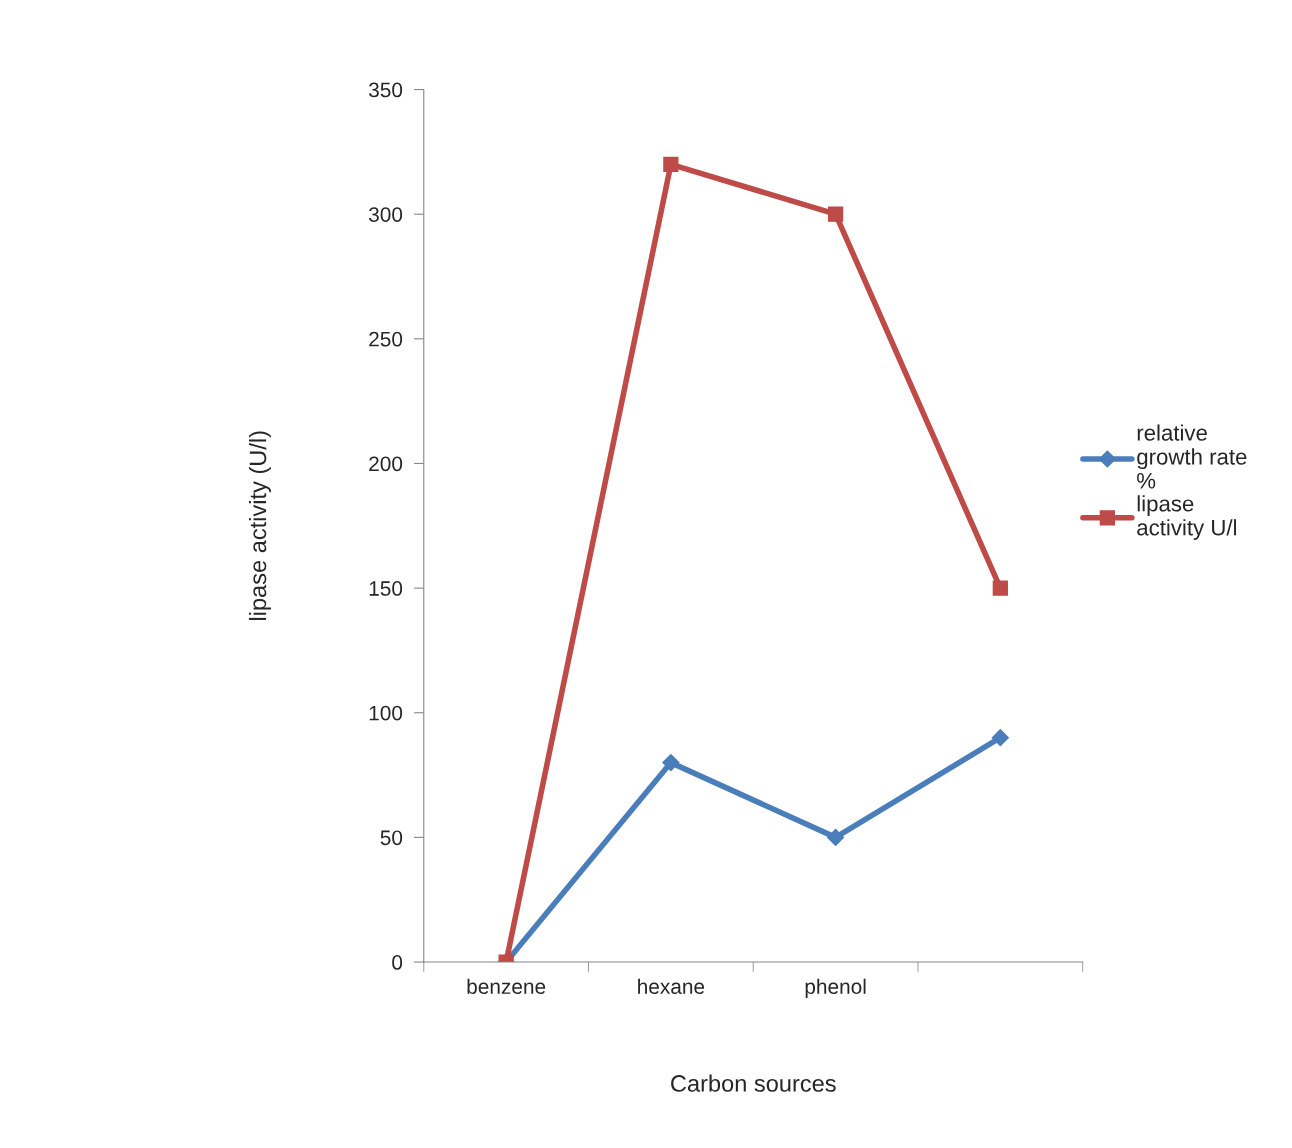 The image size is (1292, 1148). What do you see at coordinates (506, 986) in the screenshot?
I see `x-tick-label: benzene` at bounding box center [506, 986].